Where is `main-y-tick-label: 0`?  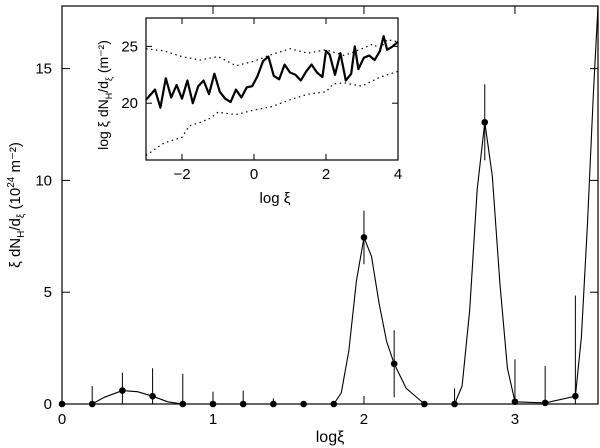
main-y-tick-label: 0 is located at coordinates (48, 404).